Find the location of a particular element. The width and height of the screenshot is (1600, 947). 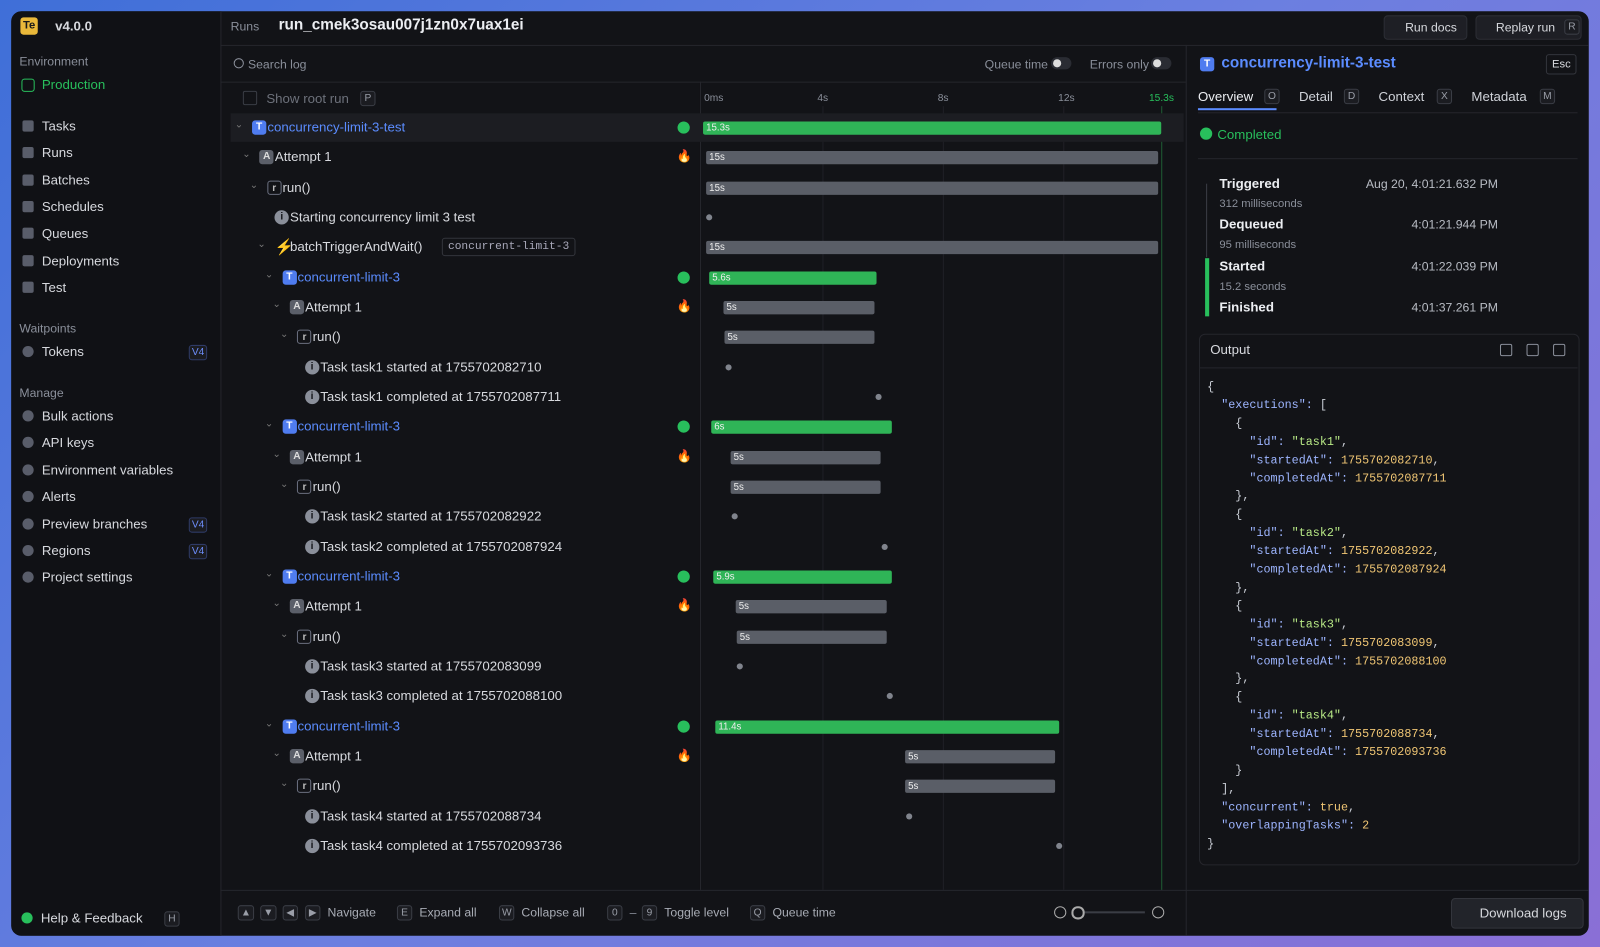

nav-item: Tasks is located at coordinates (58, 126).